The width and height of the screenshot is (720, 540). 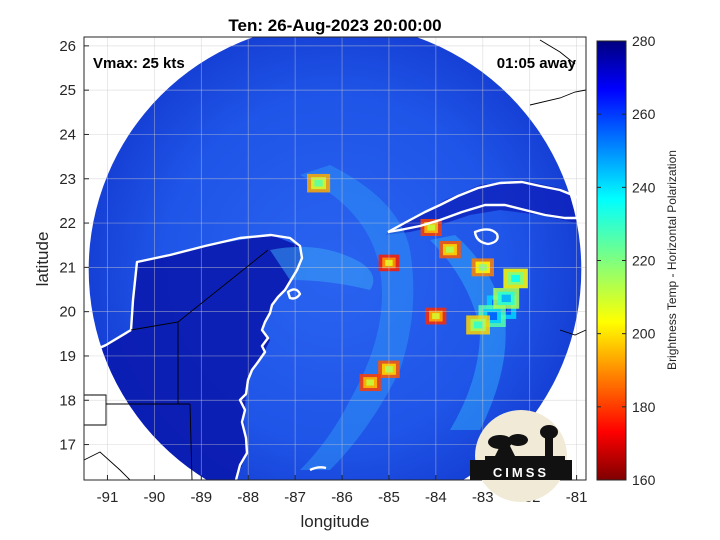 What do you see at coordinates (67, 134) in the screenshot?
I see `y-tick-label: 24` at bounding box center [67, 134].